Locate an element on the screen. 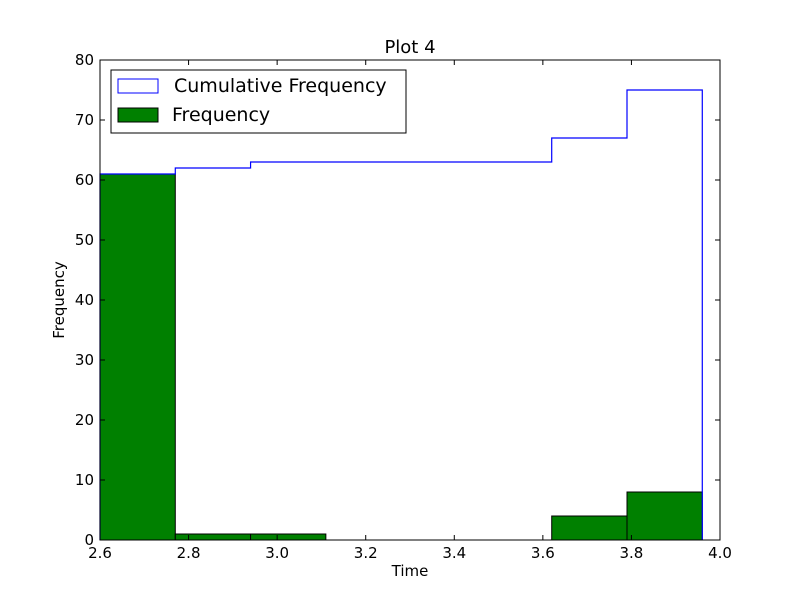 The height and width of the screenshot is (600, 800). x-axis-label: Time is located at coordinates (410, 571).